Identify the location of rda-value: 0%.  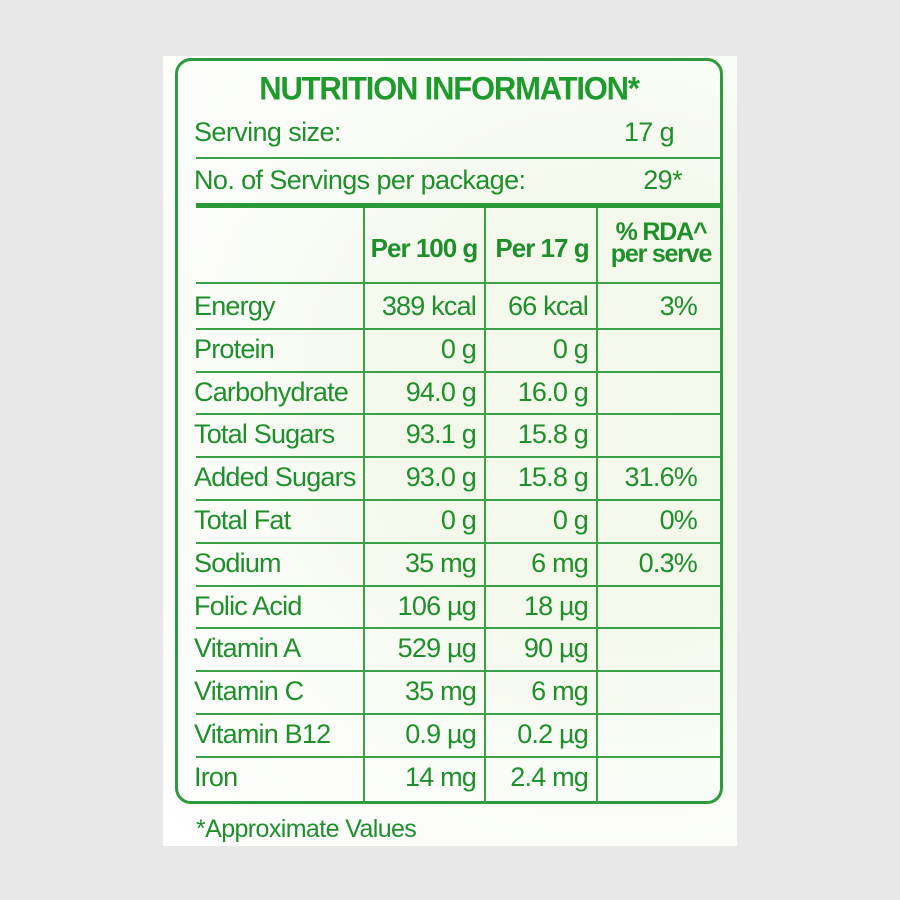
(678, 520).